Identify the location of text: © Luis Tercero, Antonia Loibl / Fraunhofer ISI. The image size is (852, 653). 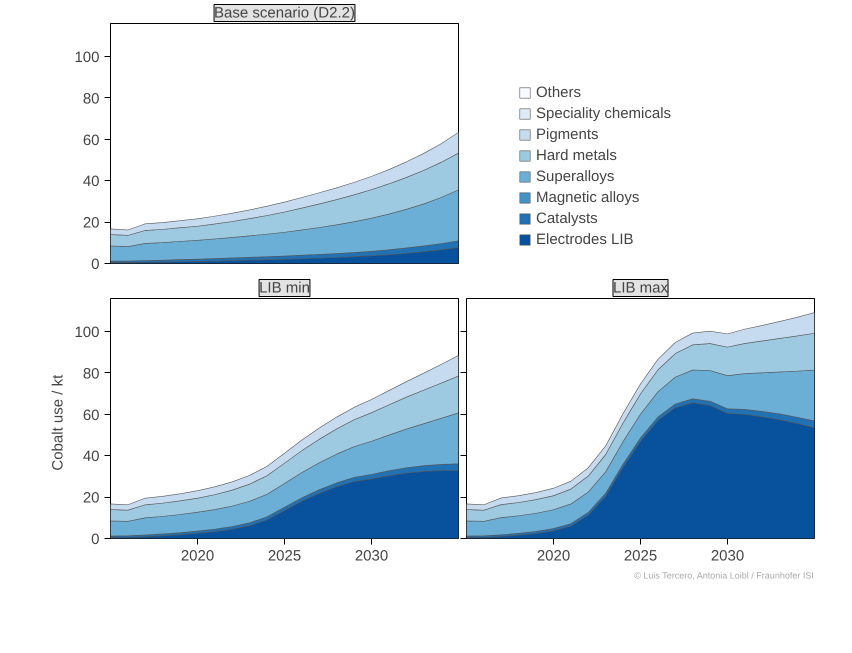
(724, 575).